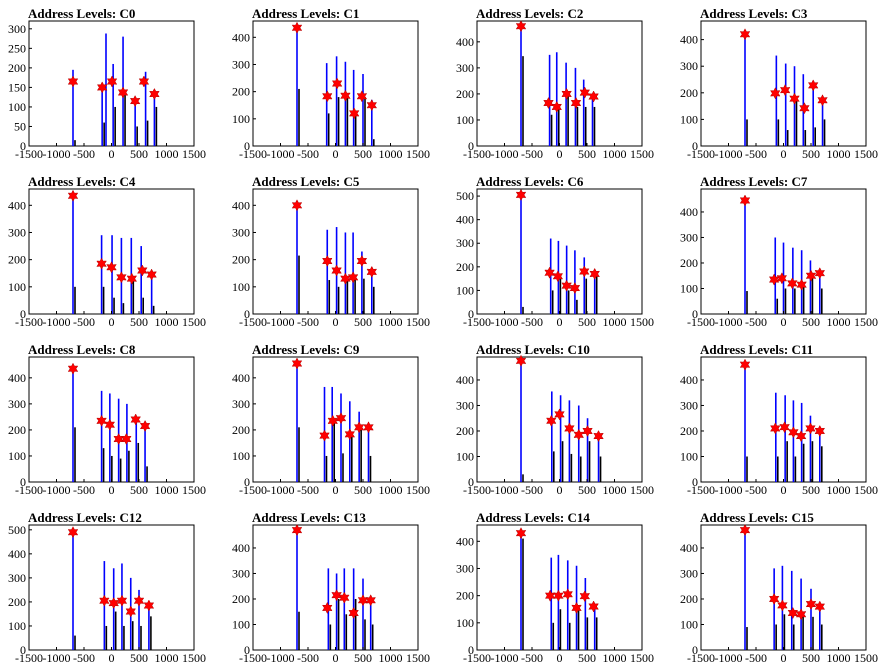  Describe the element at coordinates (757, 517) in the screenshot. I see `subplot-title: Address Levels: C15` at that location.